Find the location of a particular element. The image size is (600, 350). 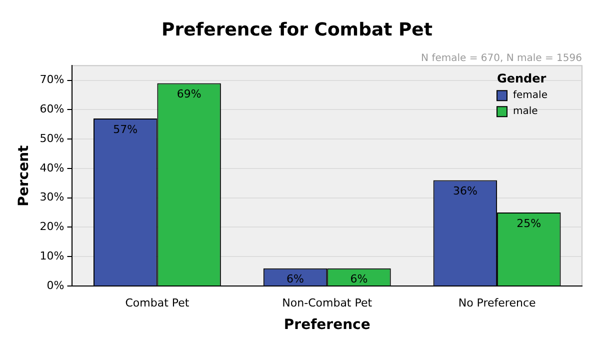

legend-label: female is located at coordinates (530, 96).